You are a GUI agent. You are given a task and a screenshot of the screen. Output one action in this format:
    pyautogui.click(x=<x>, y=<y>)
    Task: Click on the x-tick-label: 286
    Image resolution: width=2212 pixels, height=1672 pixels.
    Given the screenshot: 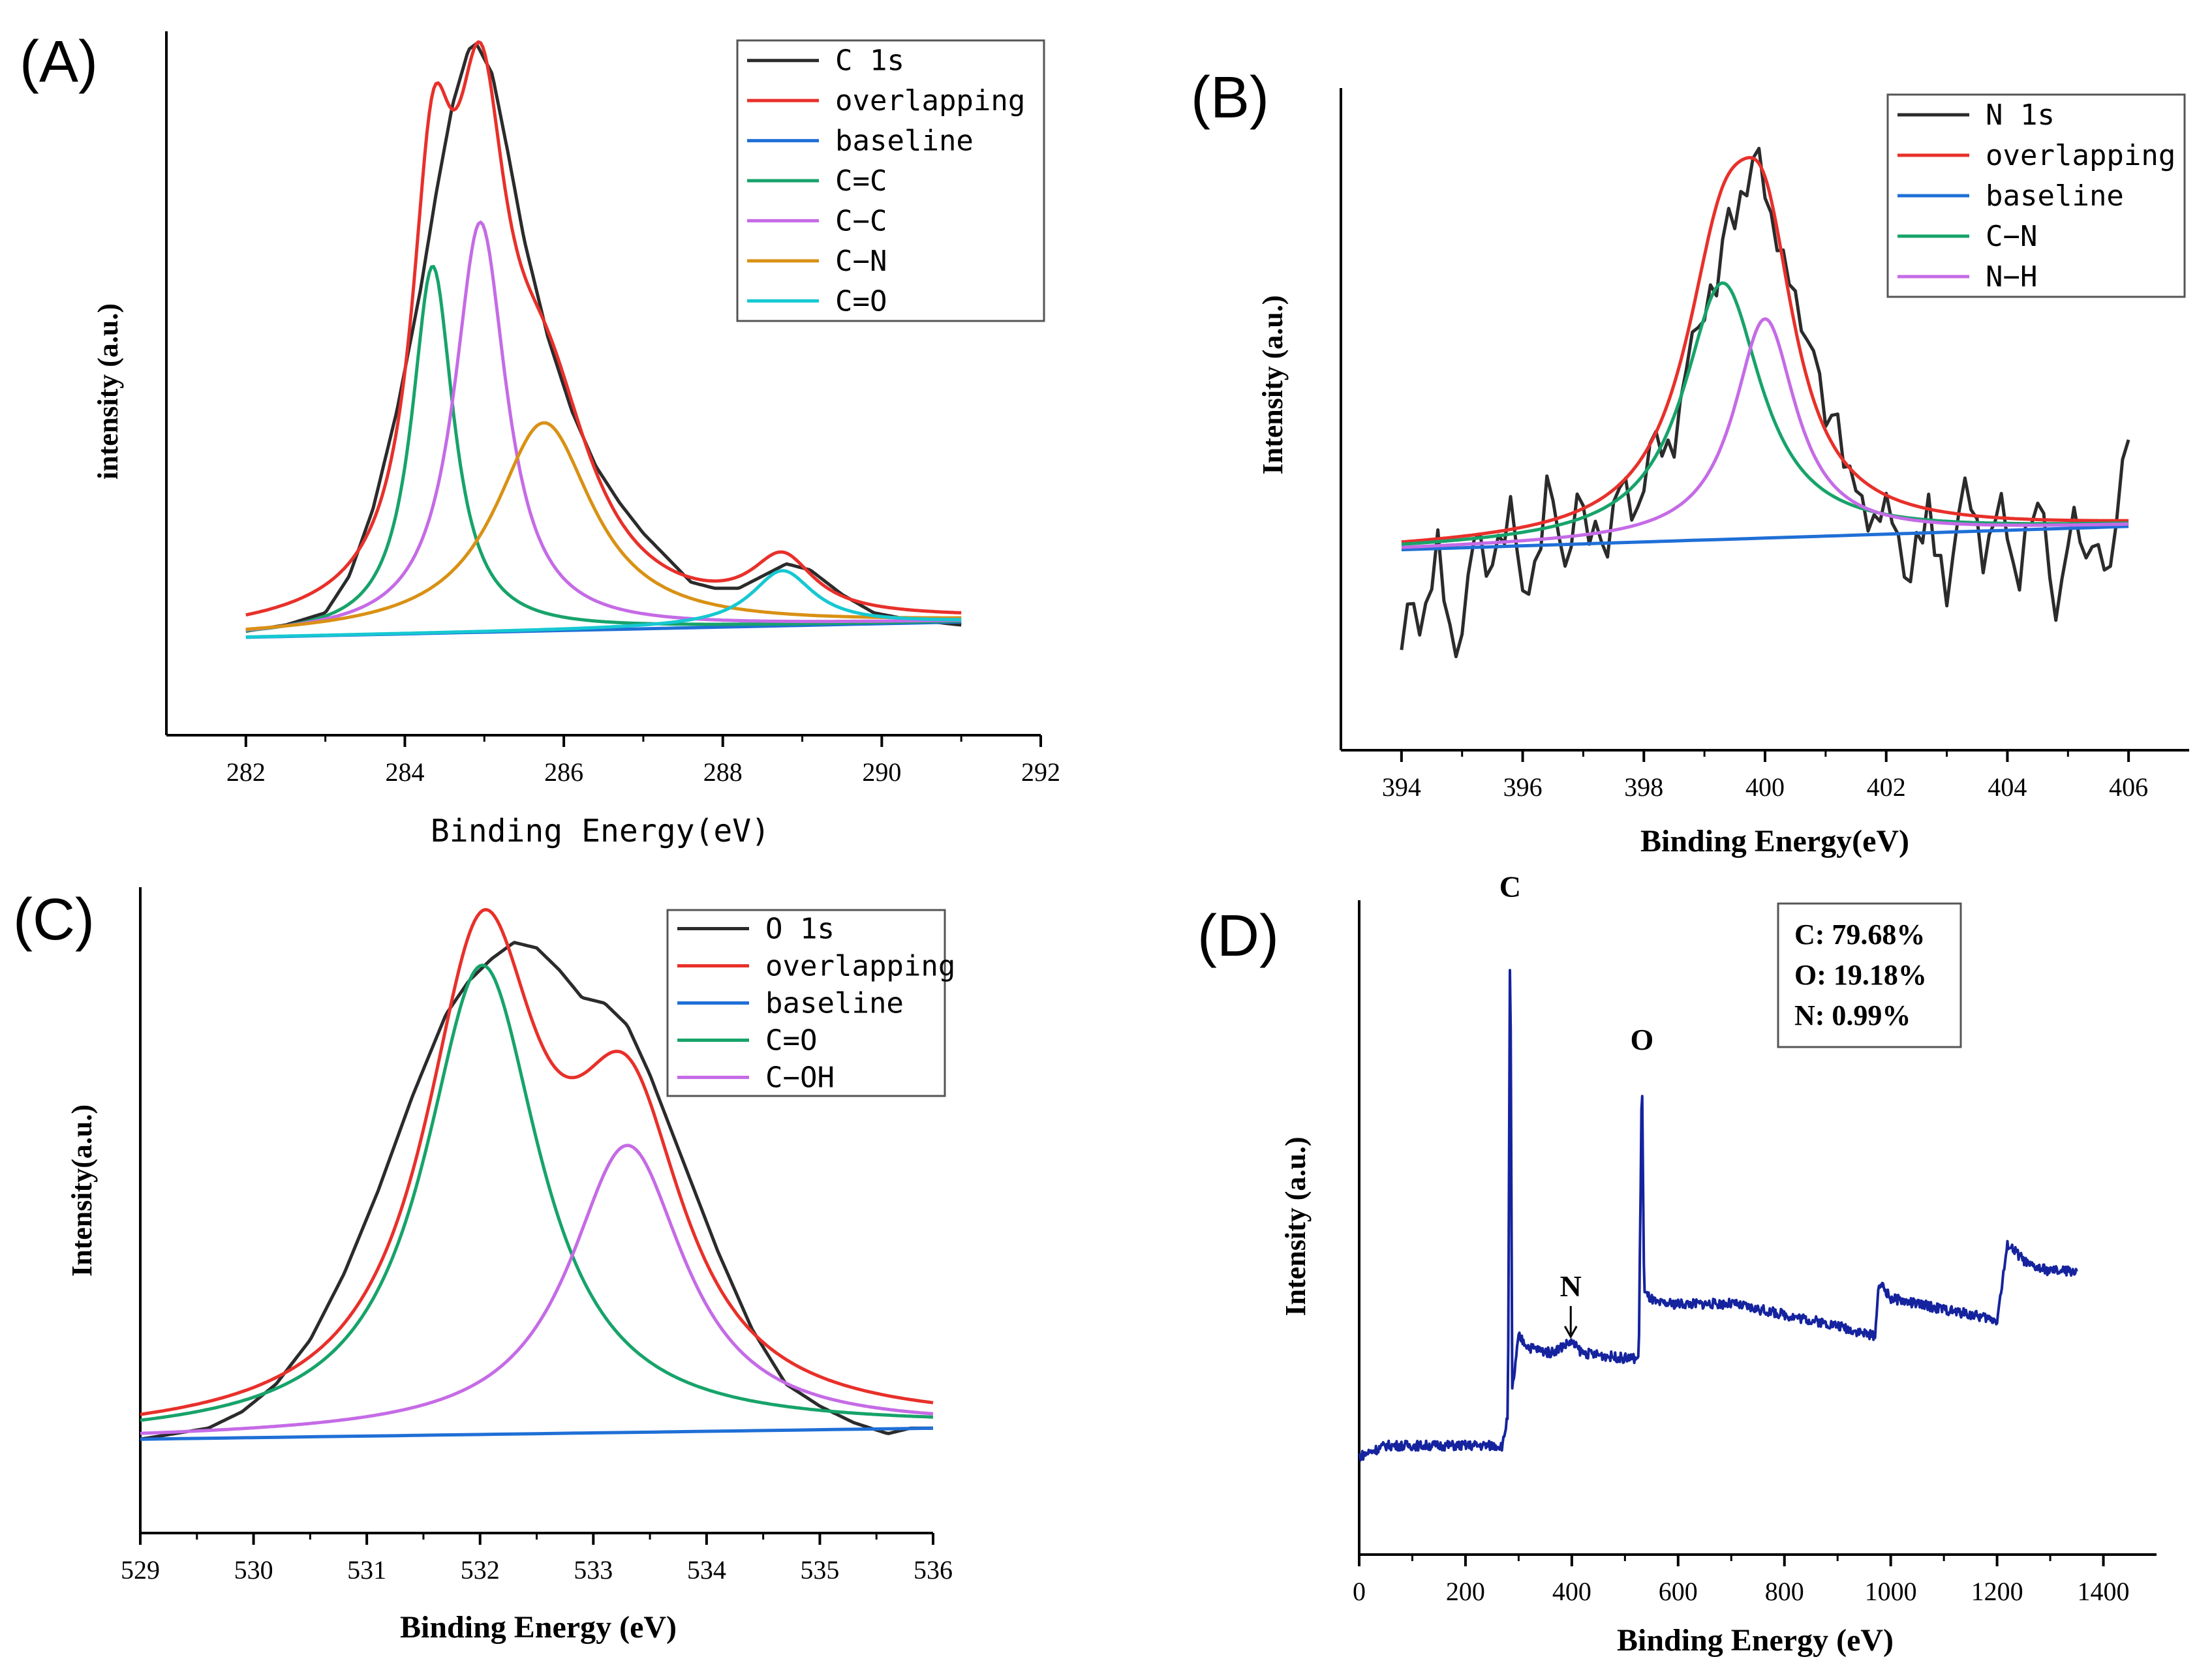 What is the action you would take?
    pyautogui.click(x=563, y=772)
    